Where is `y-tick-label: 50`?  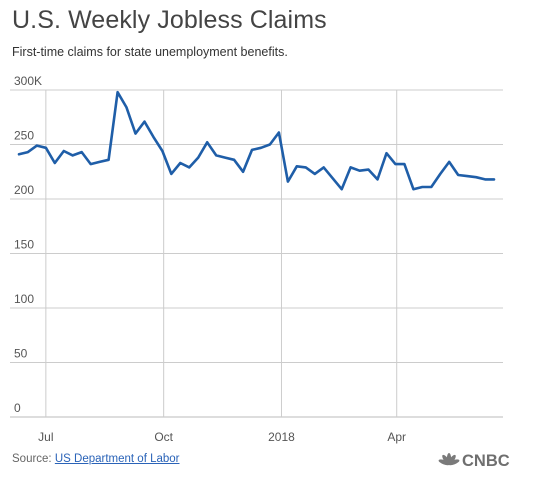
y-tick-label: 50 is located at coordinates (21, 354).